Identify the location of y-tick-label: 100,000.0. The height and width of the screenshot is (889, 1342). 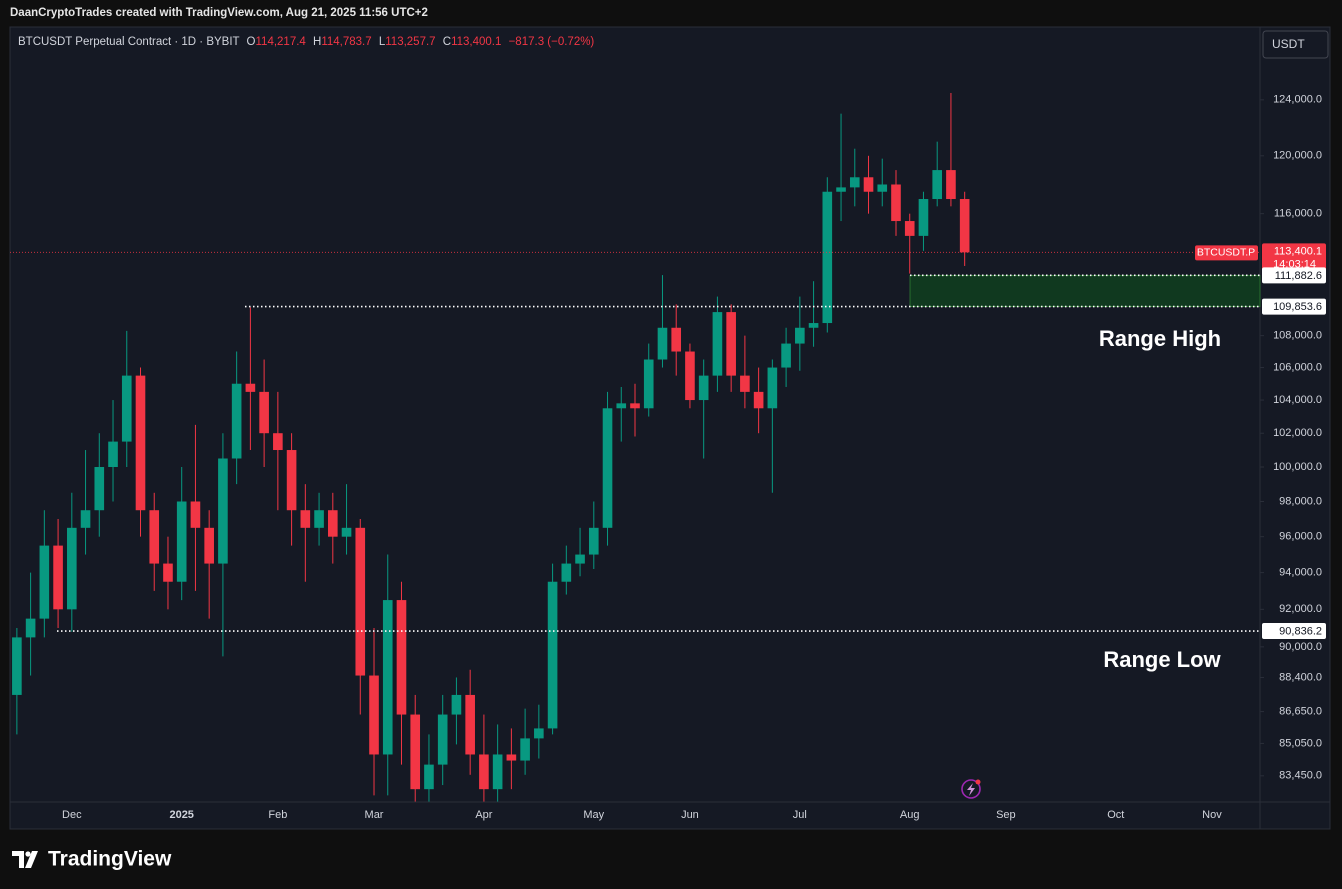
(1297, 467).